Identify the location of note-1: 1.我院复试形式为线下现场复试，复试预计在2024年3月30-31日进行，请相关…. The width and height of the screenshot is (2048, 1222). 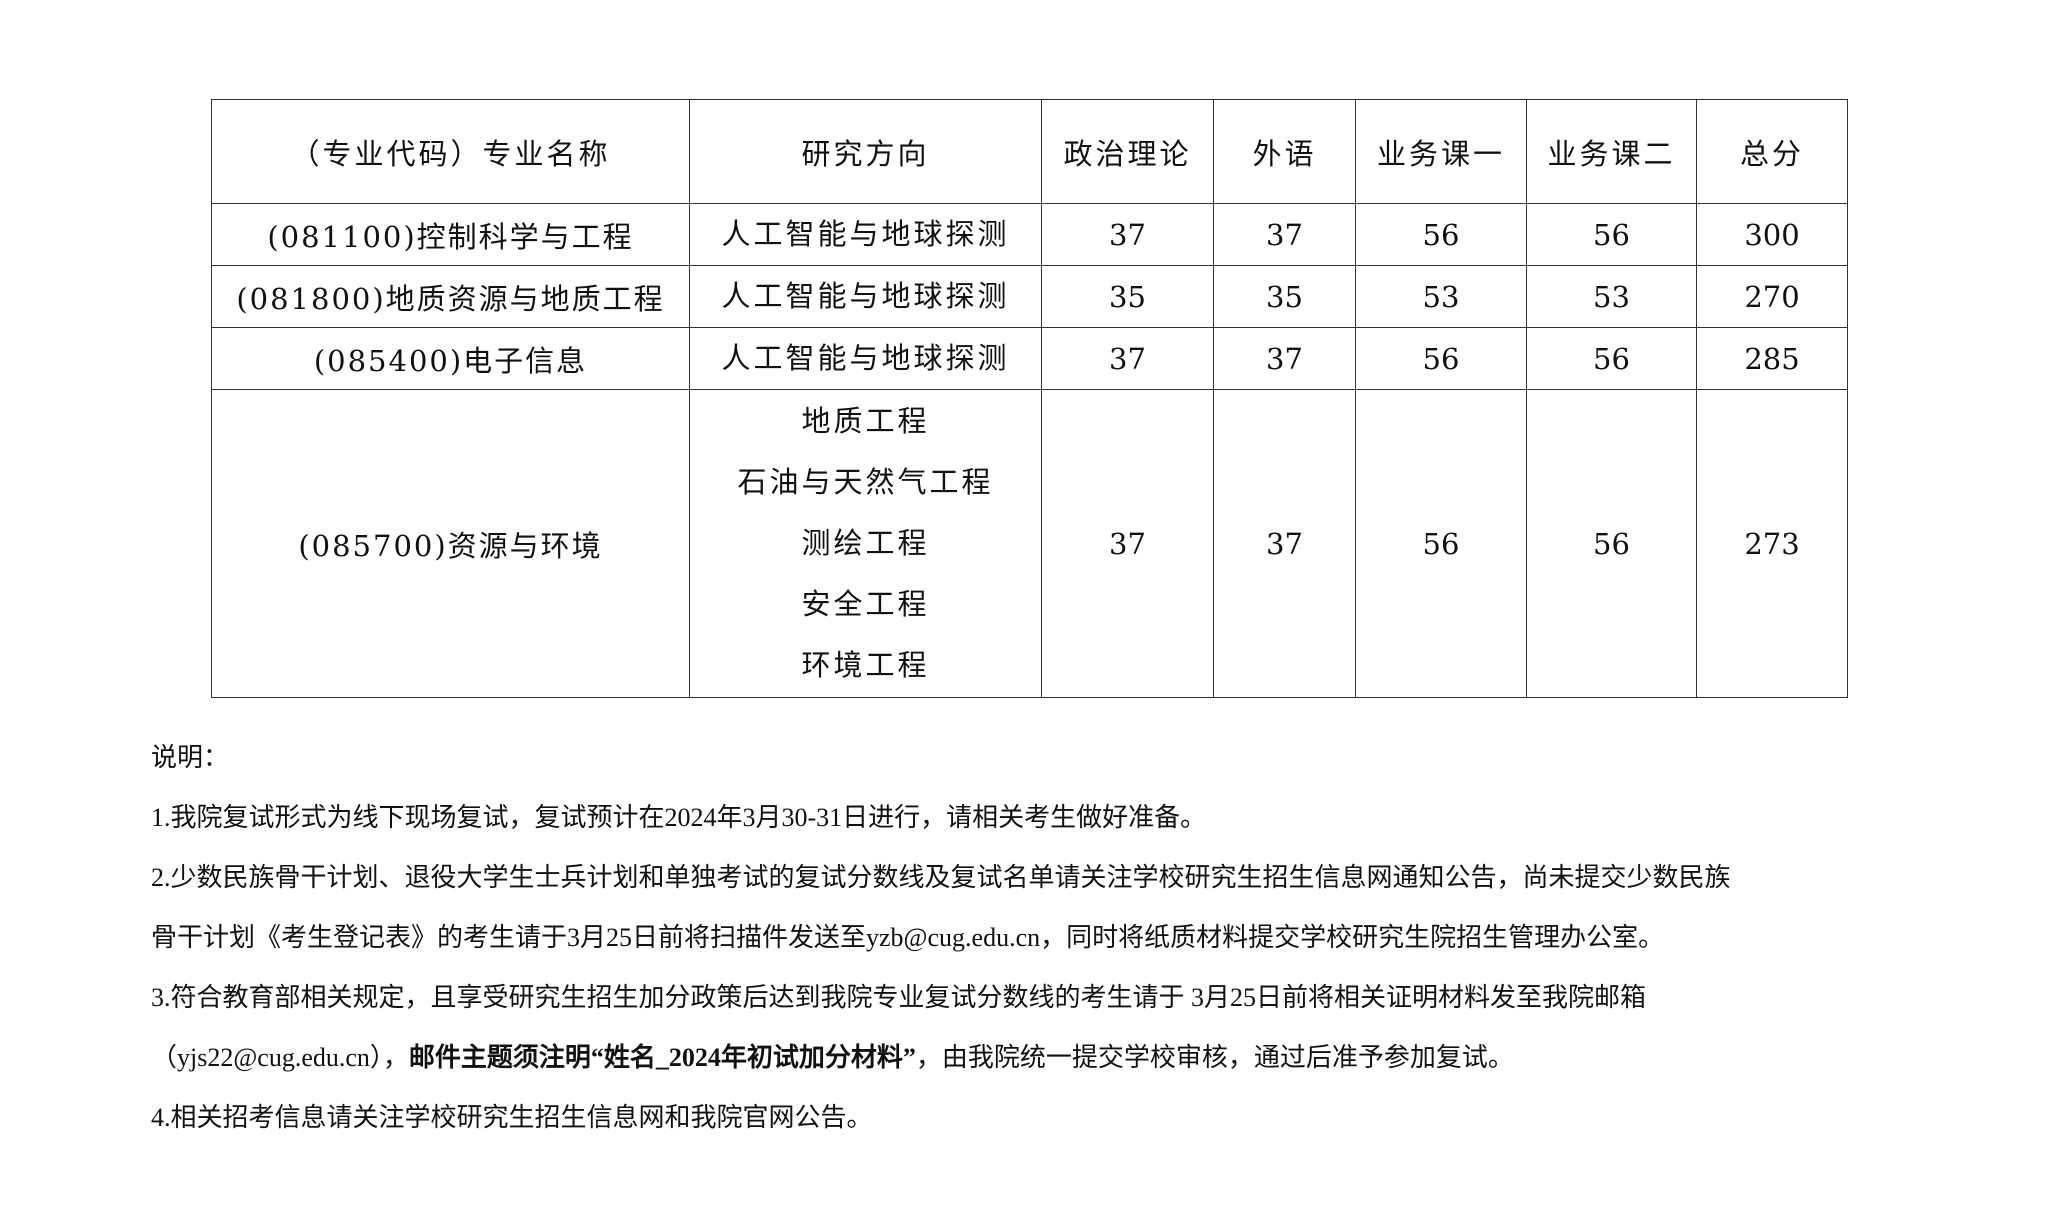
(679, 817).